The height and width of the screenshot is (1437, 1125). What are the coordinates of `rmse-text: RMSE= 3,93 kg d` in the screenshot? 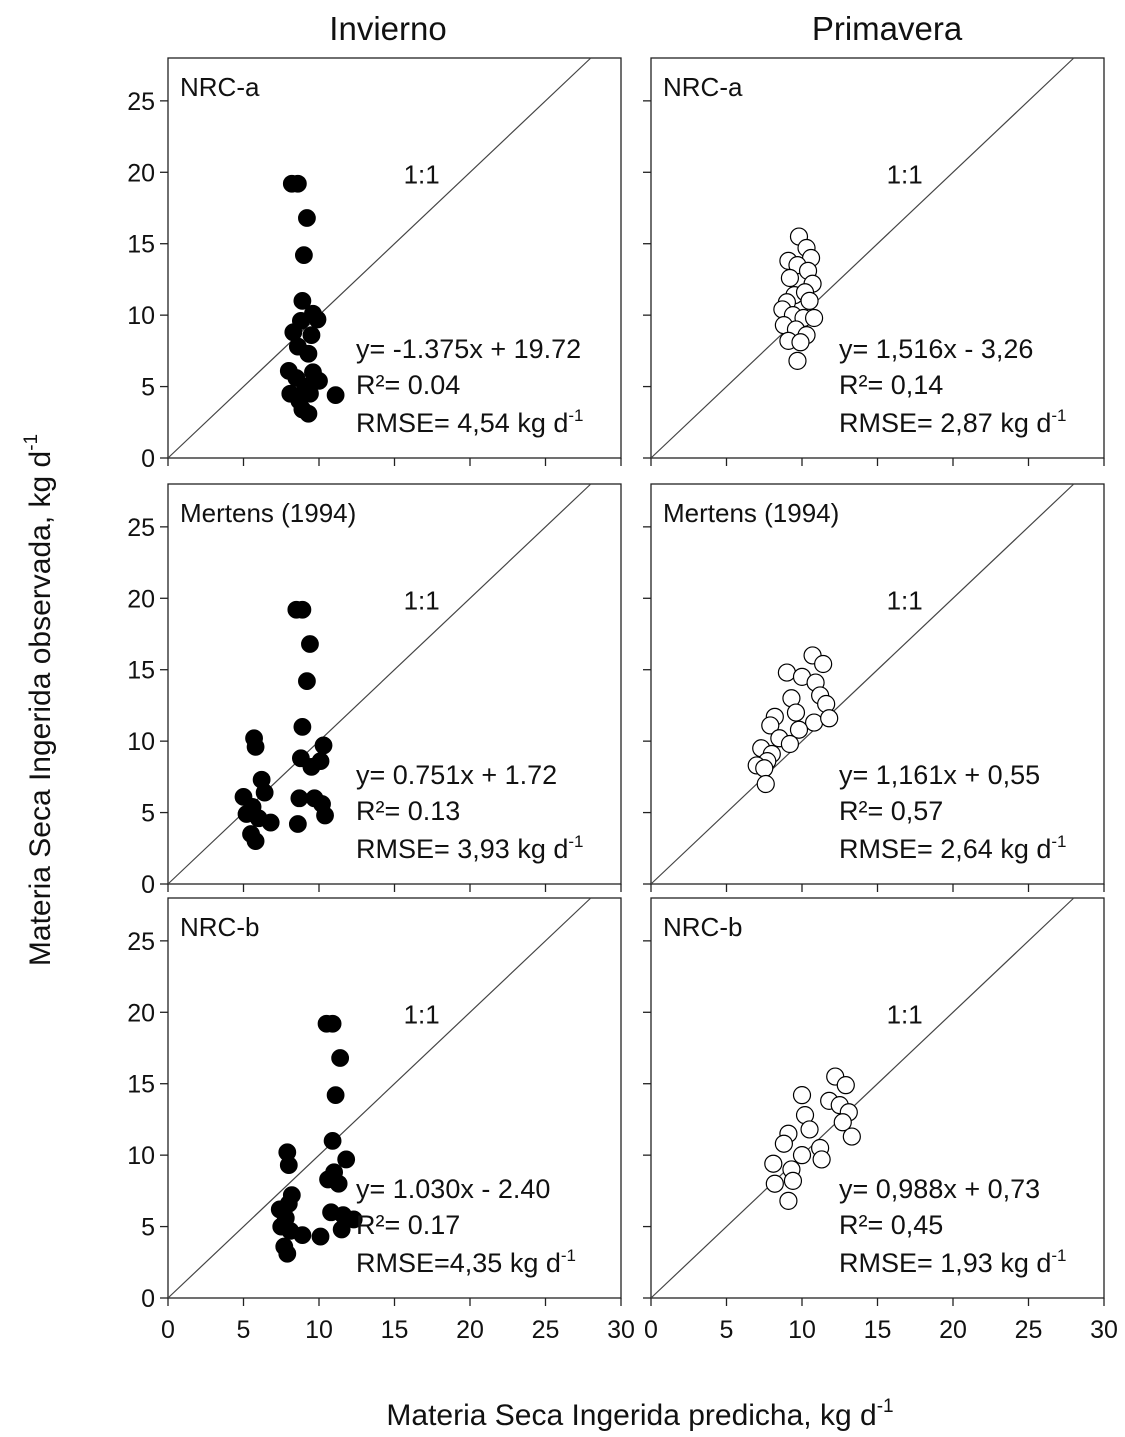 It's located at (462, 849).